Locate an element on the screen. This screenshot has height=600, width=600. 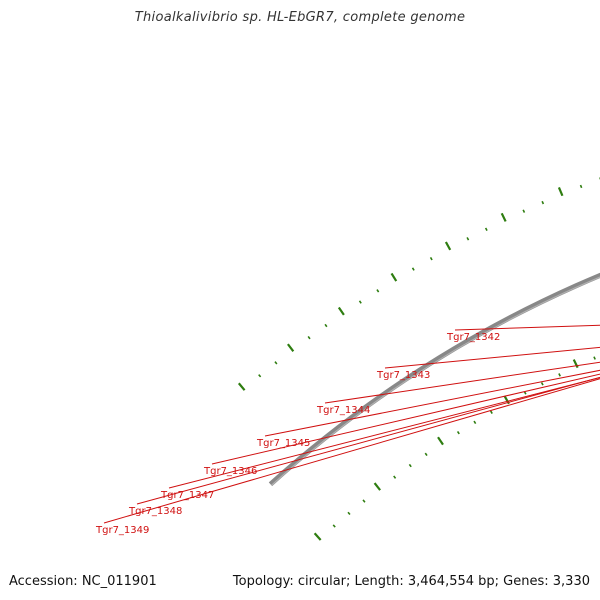
gene-label: Tgr7_1346 is located at coordinates (230, 471).